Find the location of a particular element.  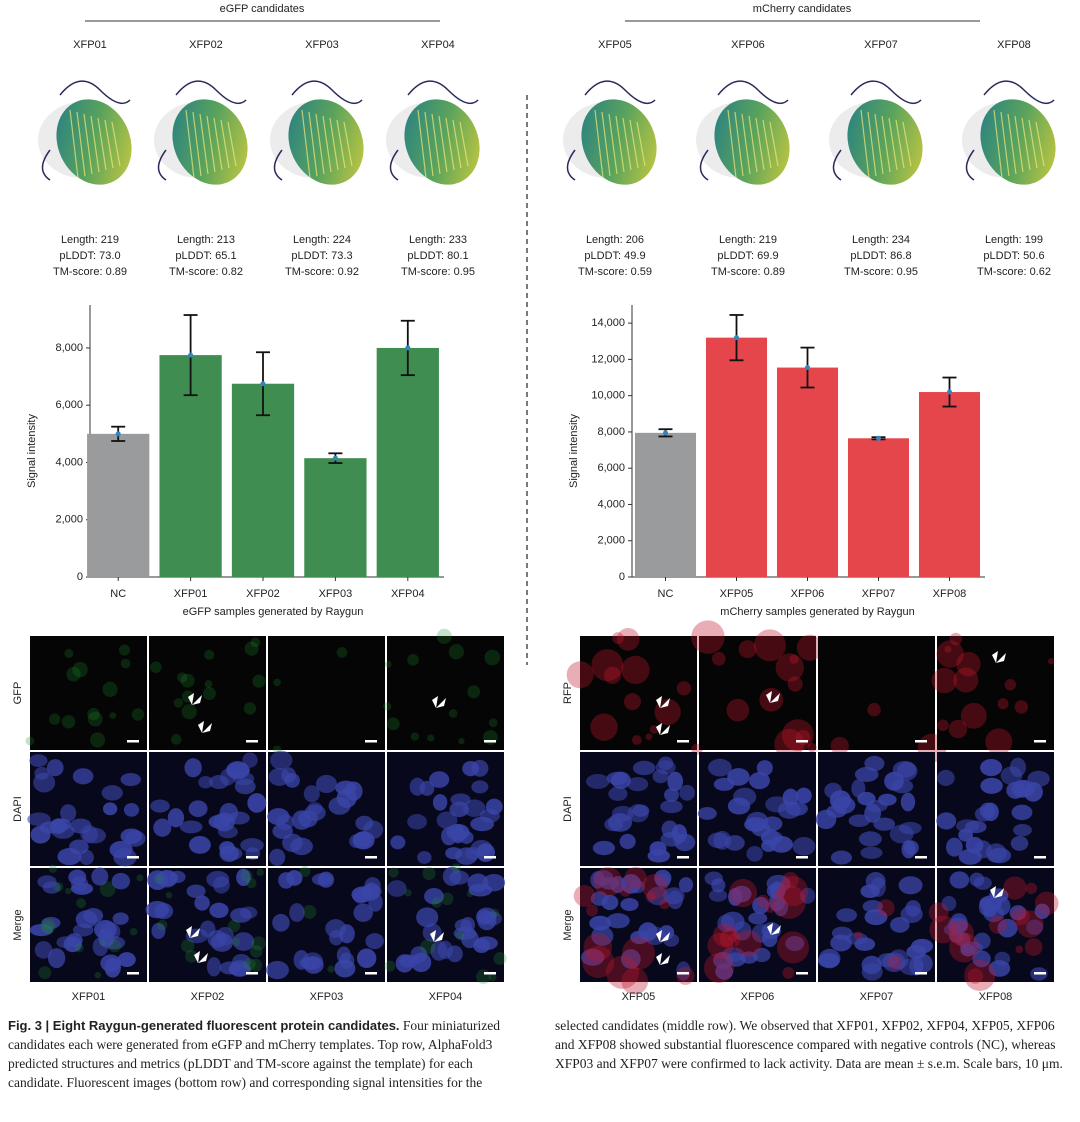

candidate-name: XFP07 is located at coordinates (881, 45).